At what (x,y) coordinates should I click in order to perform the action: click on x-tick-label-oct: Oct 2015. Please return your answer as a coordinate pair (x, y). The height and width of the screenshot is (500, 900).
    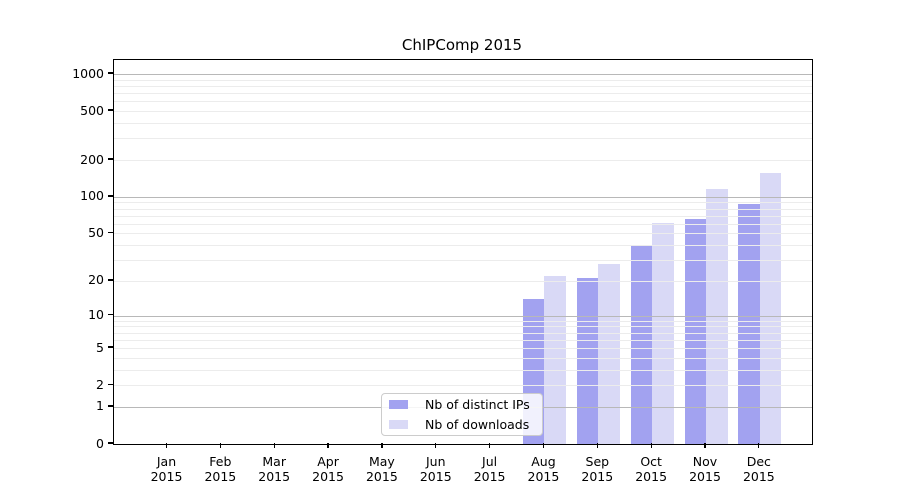
    Looking at the image, I should click on (651, 469).